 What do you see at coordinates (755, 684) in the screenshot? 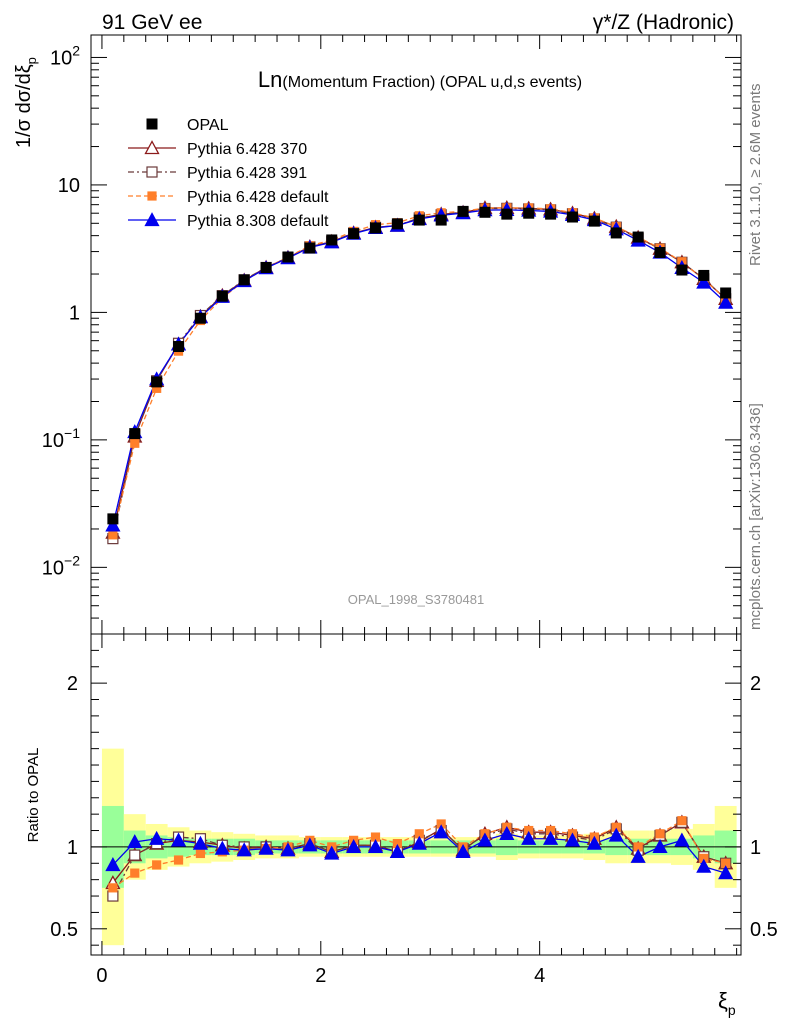
I see `ratio-tick-label-right: 2` at bounding box center [755, 684].